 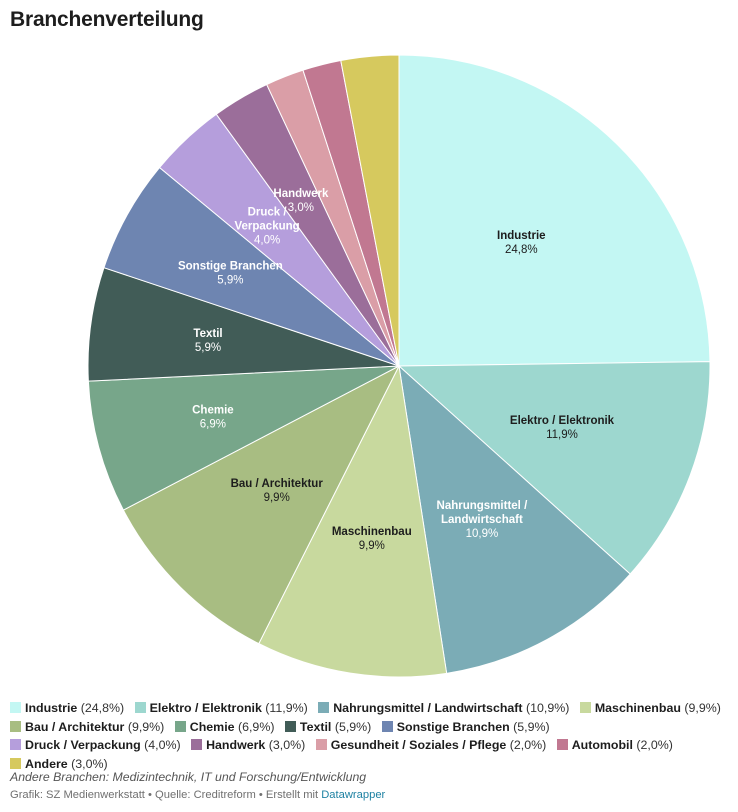 What do you see at coordinates (554, 468) in the screenshot?
I see `pie-slice-elektro-elektronik` at bounding box center [554, 468].